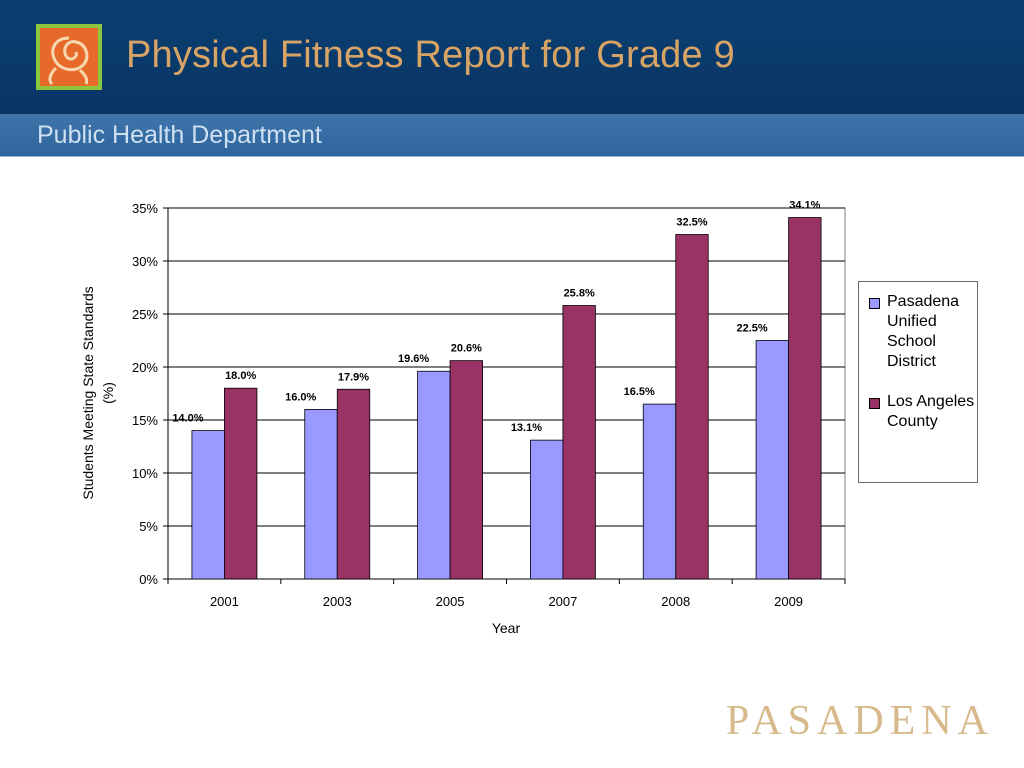 The image size is (1024, 768). What do you see at coordinates (145, 420) in the screenshot?
I see `y-tick-label: 15%` at bounding box center [145, 420].